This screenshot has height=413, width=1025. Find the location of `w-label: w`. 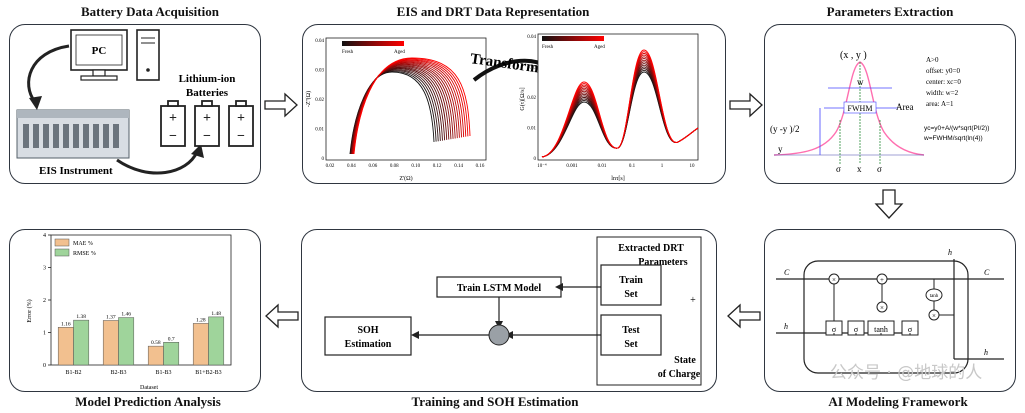

w-label: w is located at coordinates (860, 82).